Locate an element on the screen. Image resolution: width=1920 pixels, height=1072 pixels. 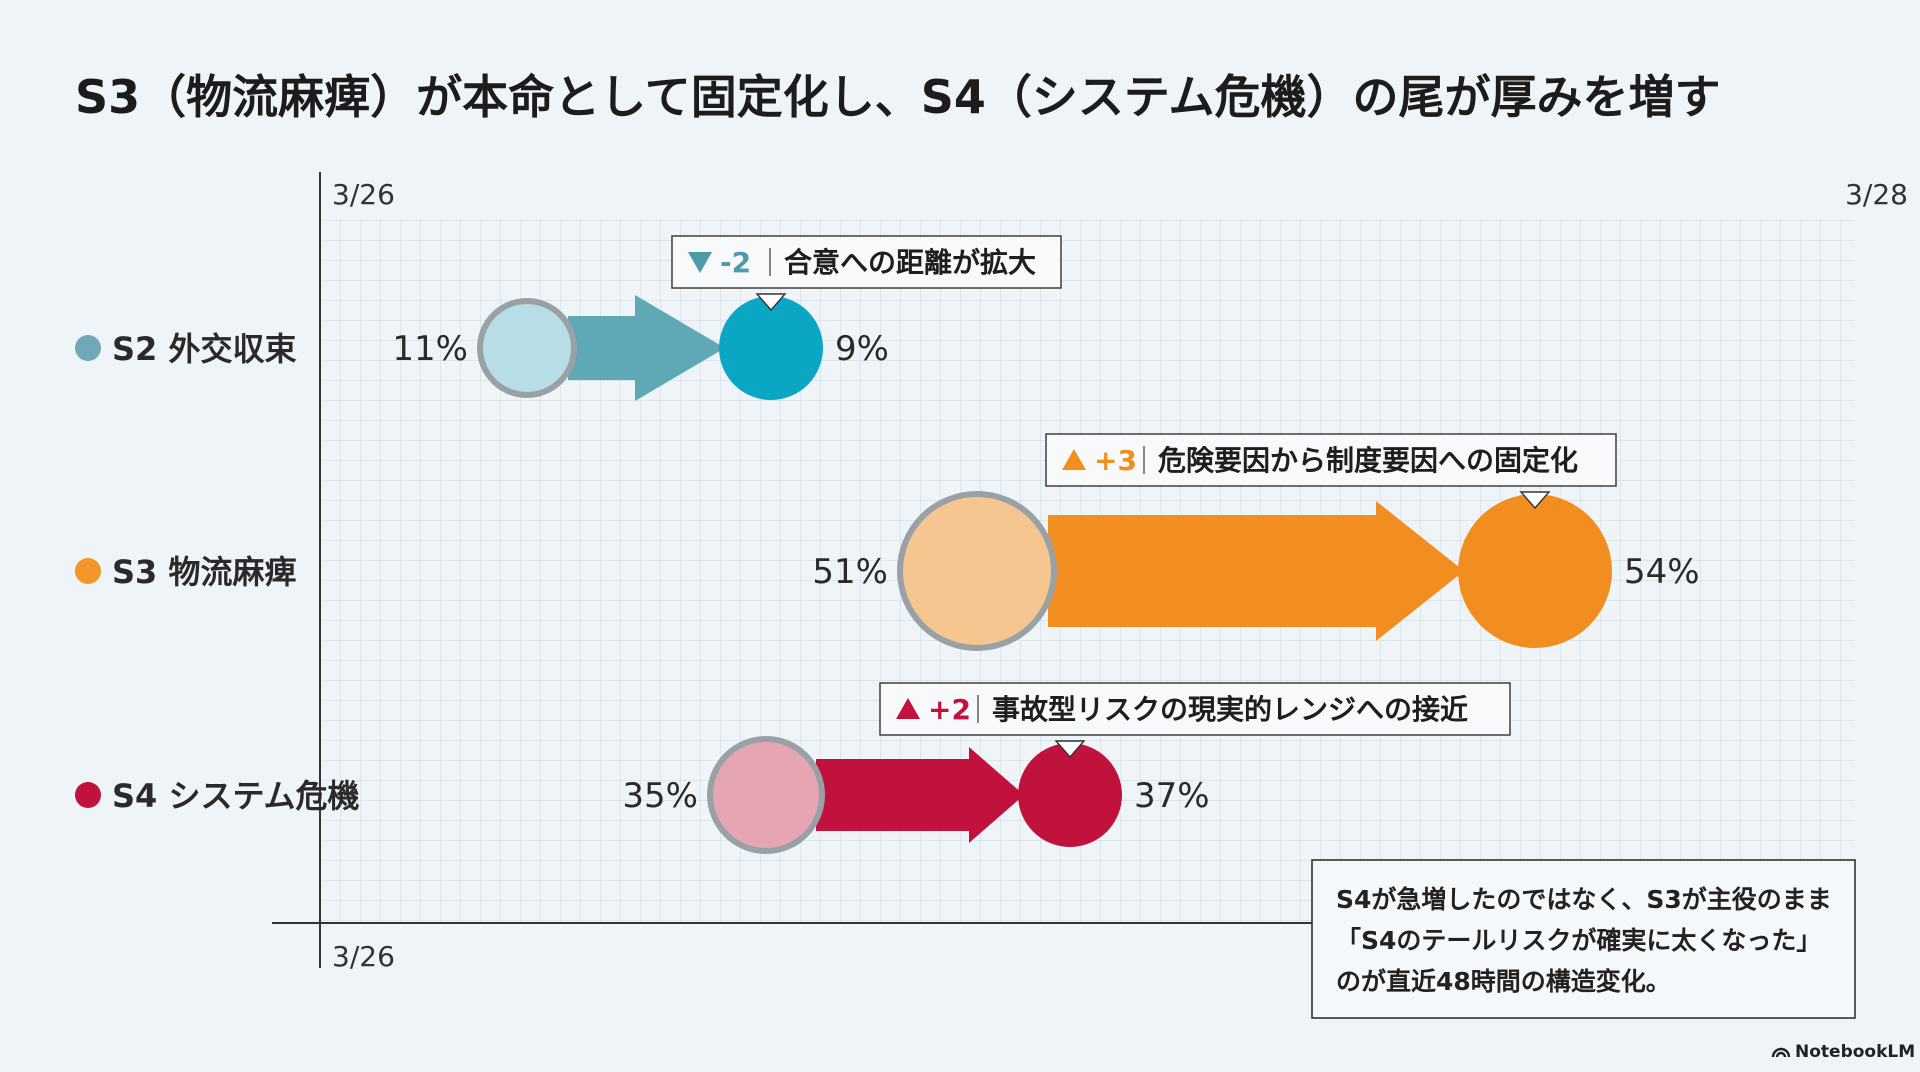
triangle-down-icon is located at coordinates (700, 262).